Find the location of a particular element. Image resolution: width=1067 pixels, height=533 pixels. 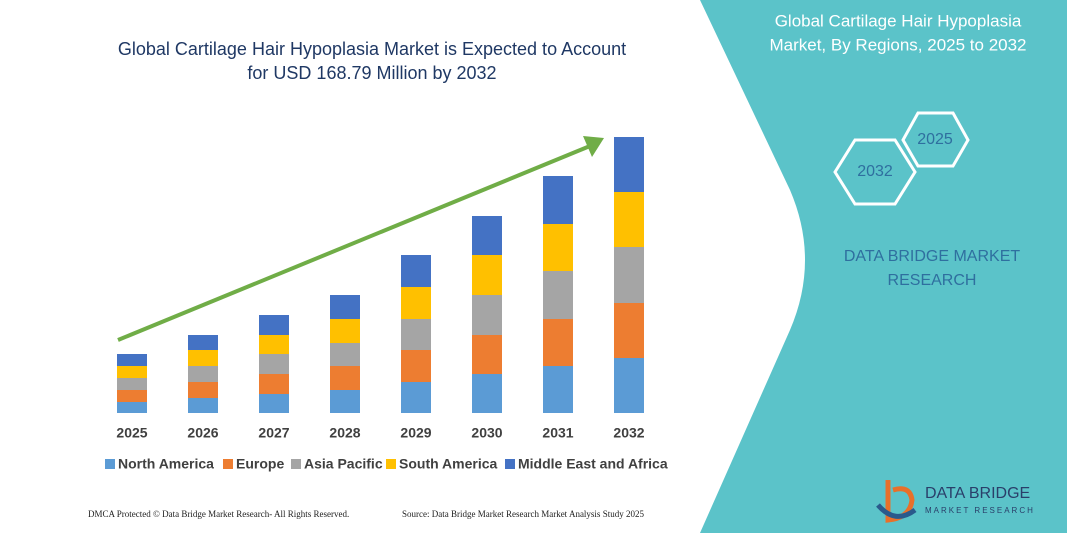

logo-sub: MARKET RESEARCH is located at coordinates (980, 510).